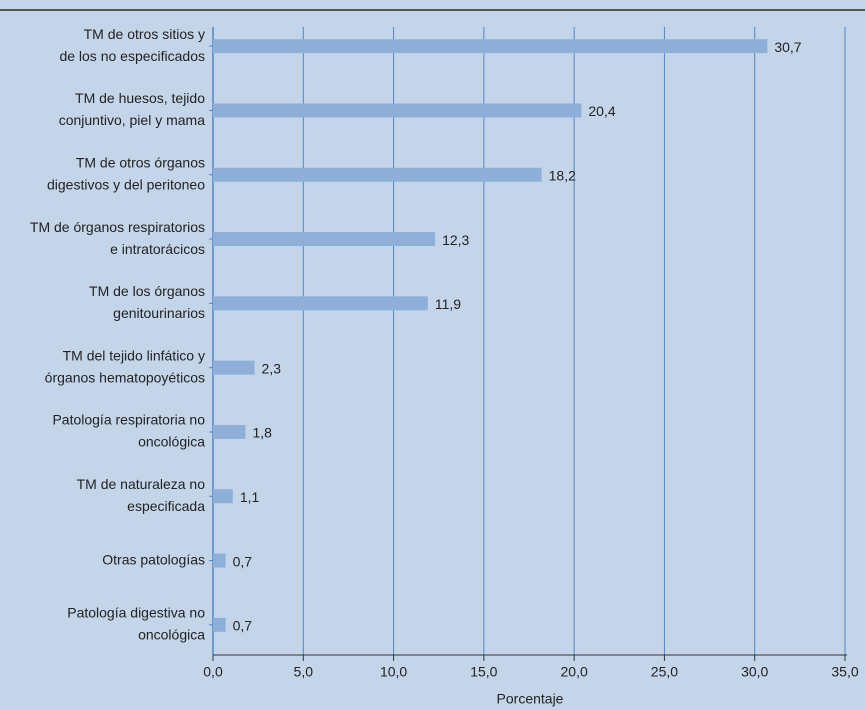 This screenshot has height=710, width=865. Describe the element at coordinates (140, 162) in the screenshot. I see `y-tick-label: TM de otros órganos` at that location.